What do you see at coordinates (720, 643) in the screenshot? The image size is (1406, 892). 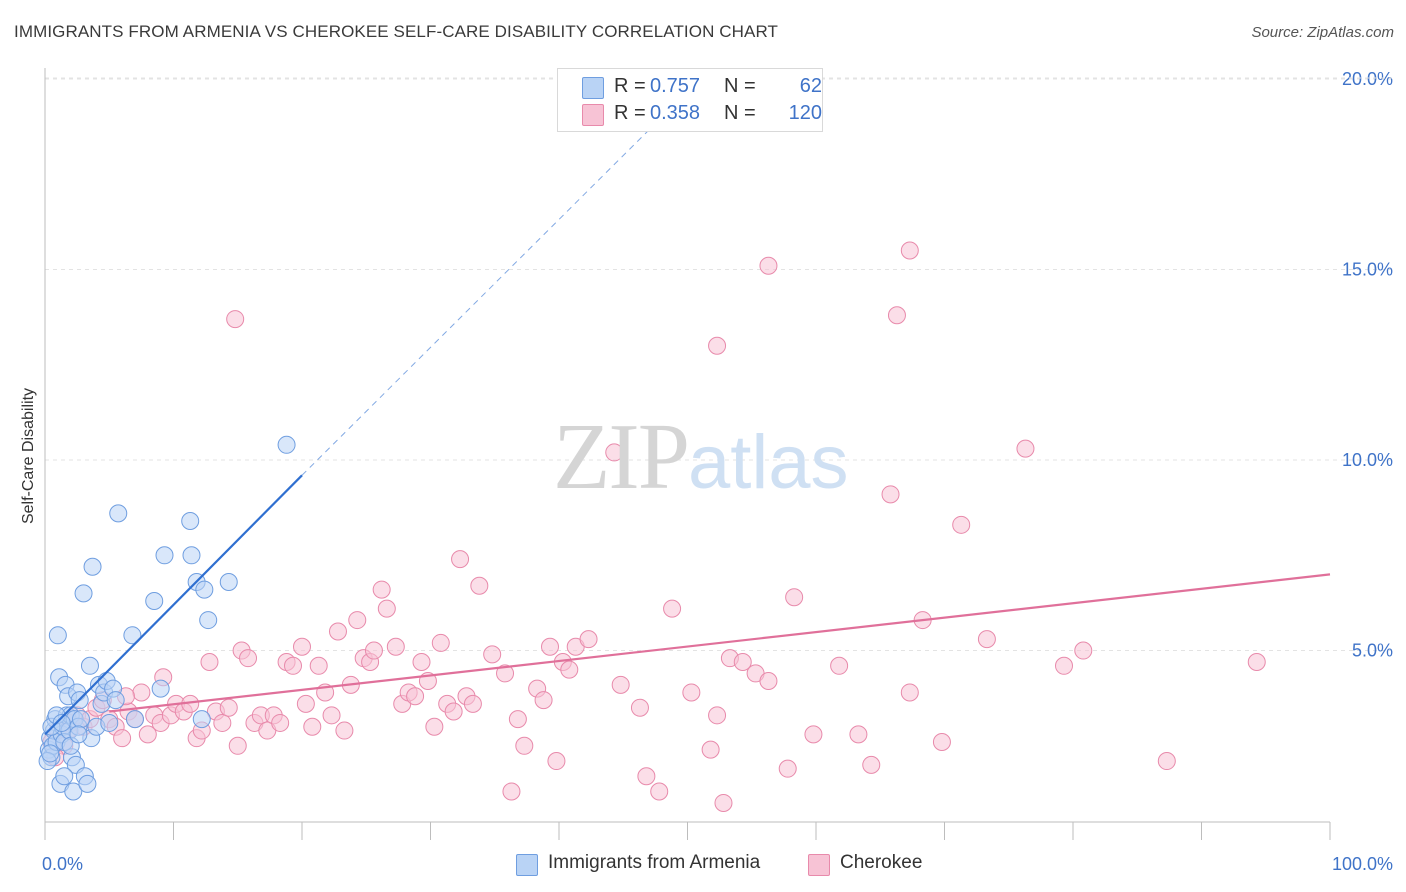 I see `trendline-cherokee` at bounding box center [720, 643].